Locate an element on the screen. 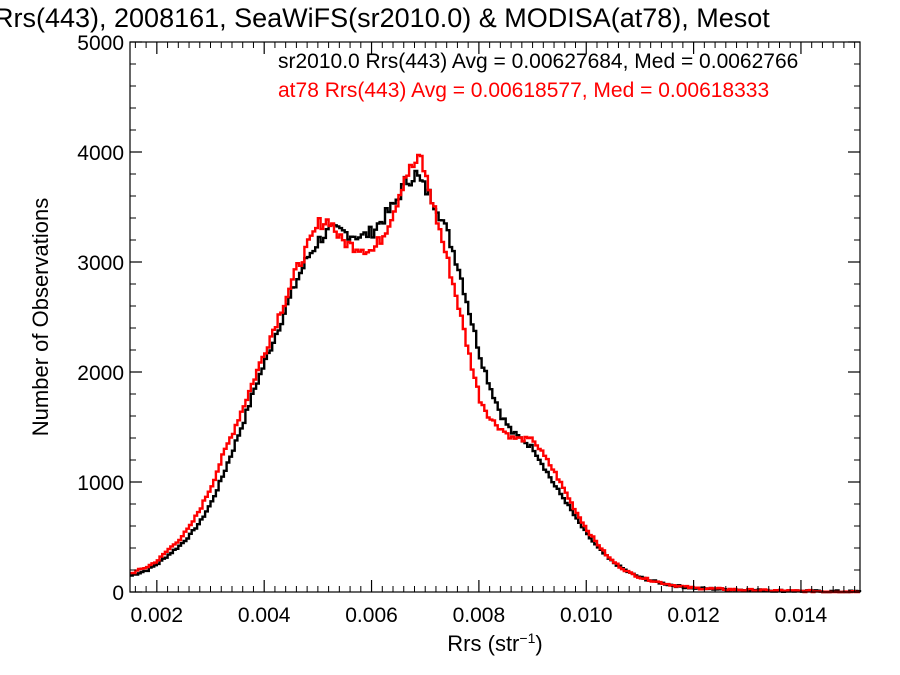 The width and height of the screenshot is (900, 675). x-axis-label-superscript: −1 is located at coordinates (527, 638).